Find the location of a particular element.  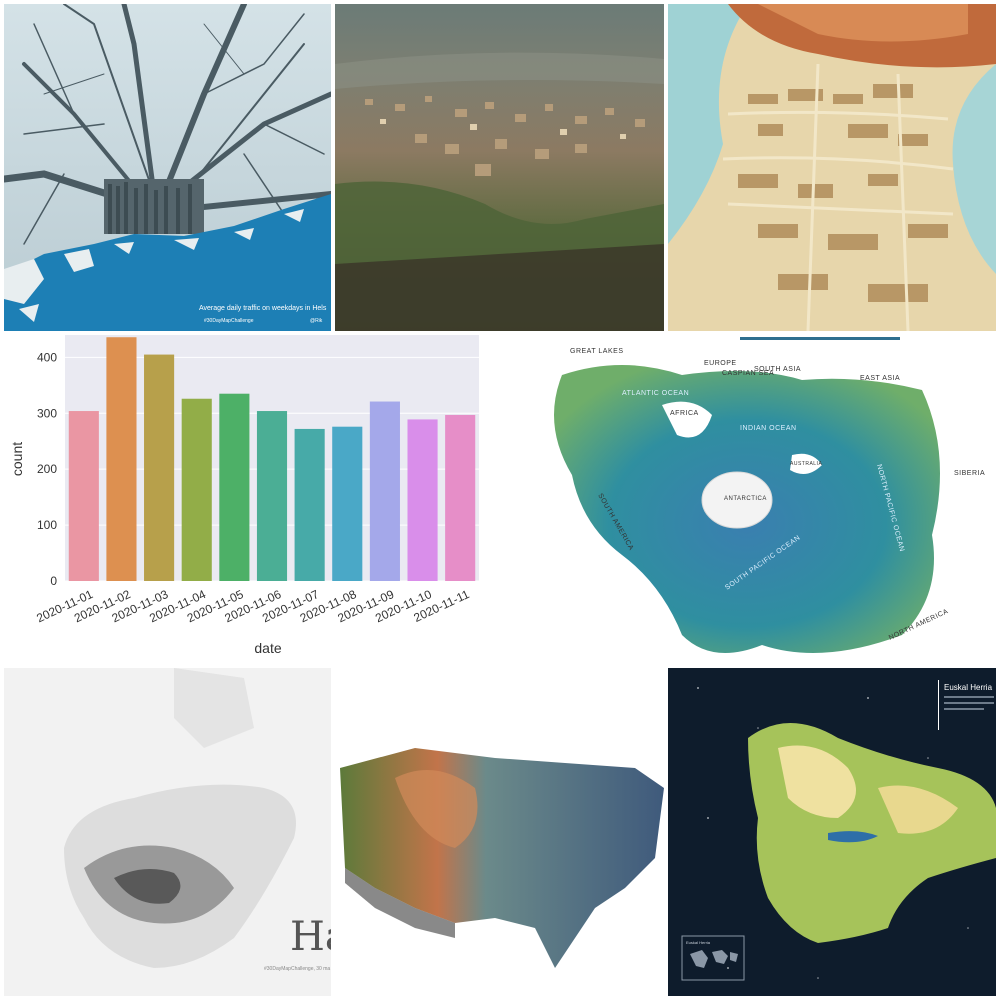

x-axis-label: date is located at coordinates (267, 648).